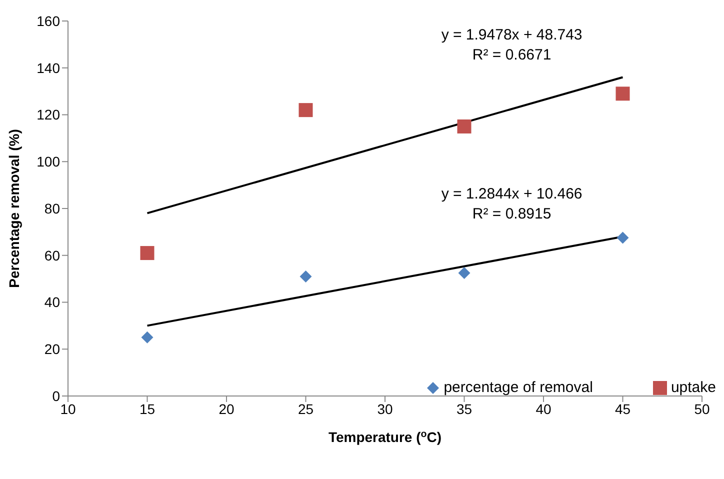 This screenshot has height=479, width=724. Describe the element at coordinates (52, 255) in the screenshot. I see `y-tick-label: 60` at that location.